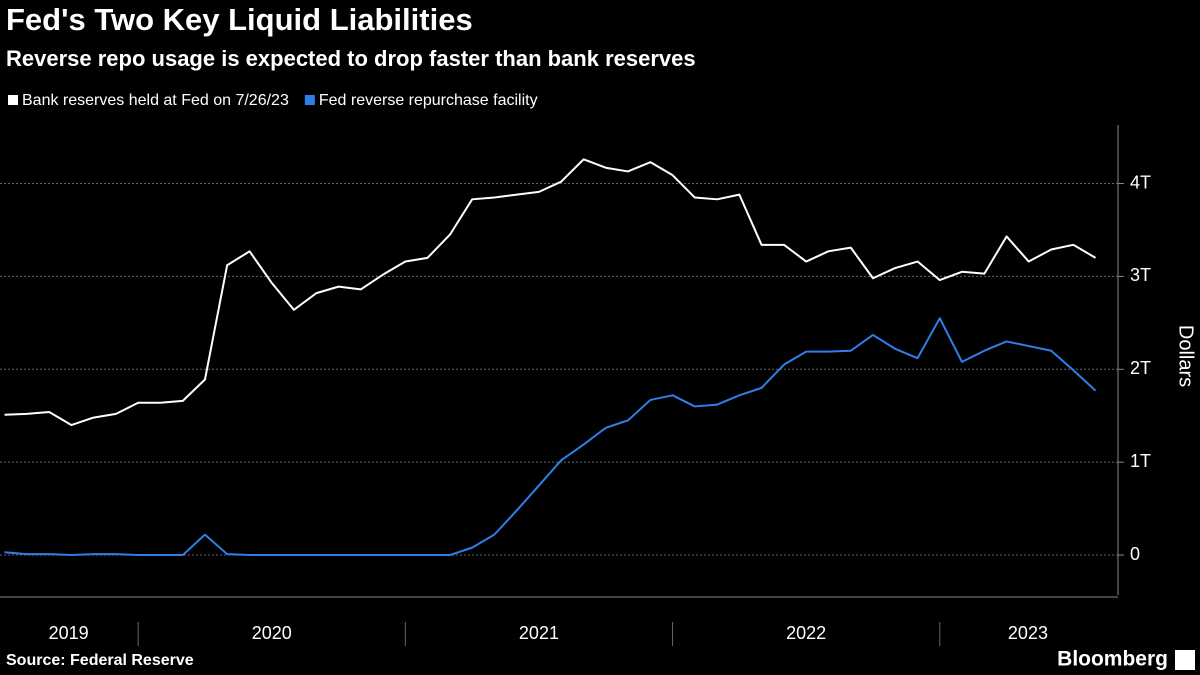 The height and width of the screenshot is (675, 1200). I want to click on x-tick-label: 2022, so click(806, 633).